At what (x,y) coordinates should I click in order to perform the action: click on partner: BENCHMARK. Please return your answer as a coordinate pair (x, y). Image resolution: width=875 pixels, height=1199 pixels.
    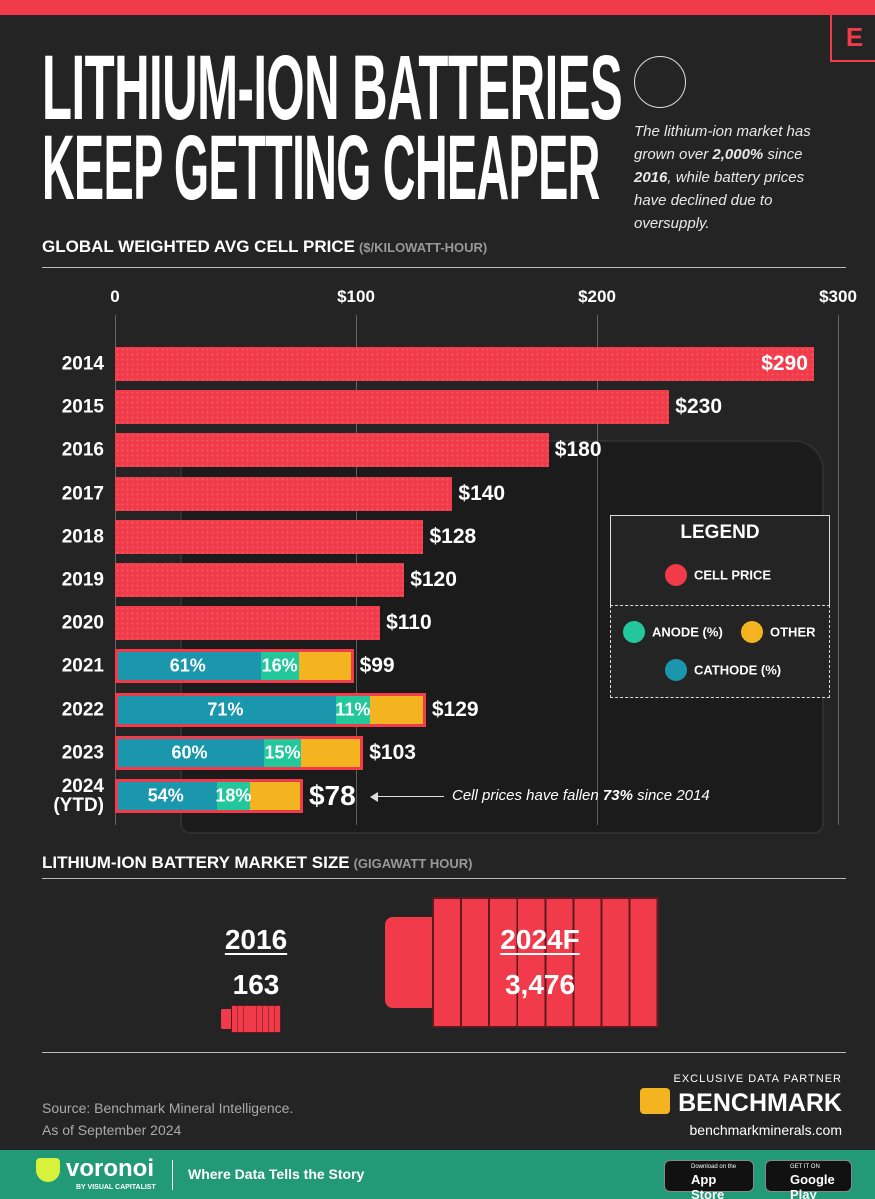
    Looking at the image, I should click on (760, 1103).